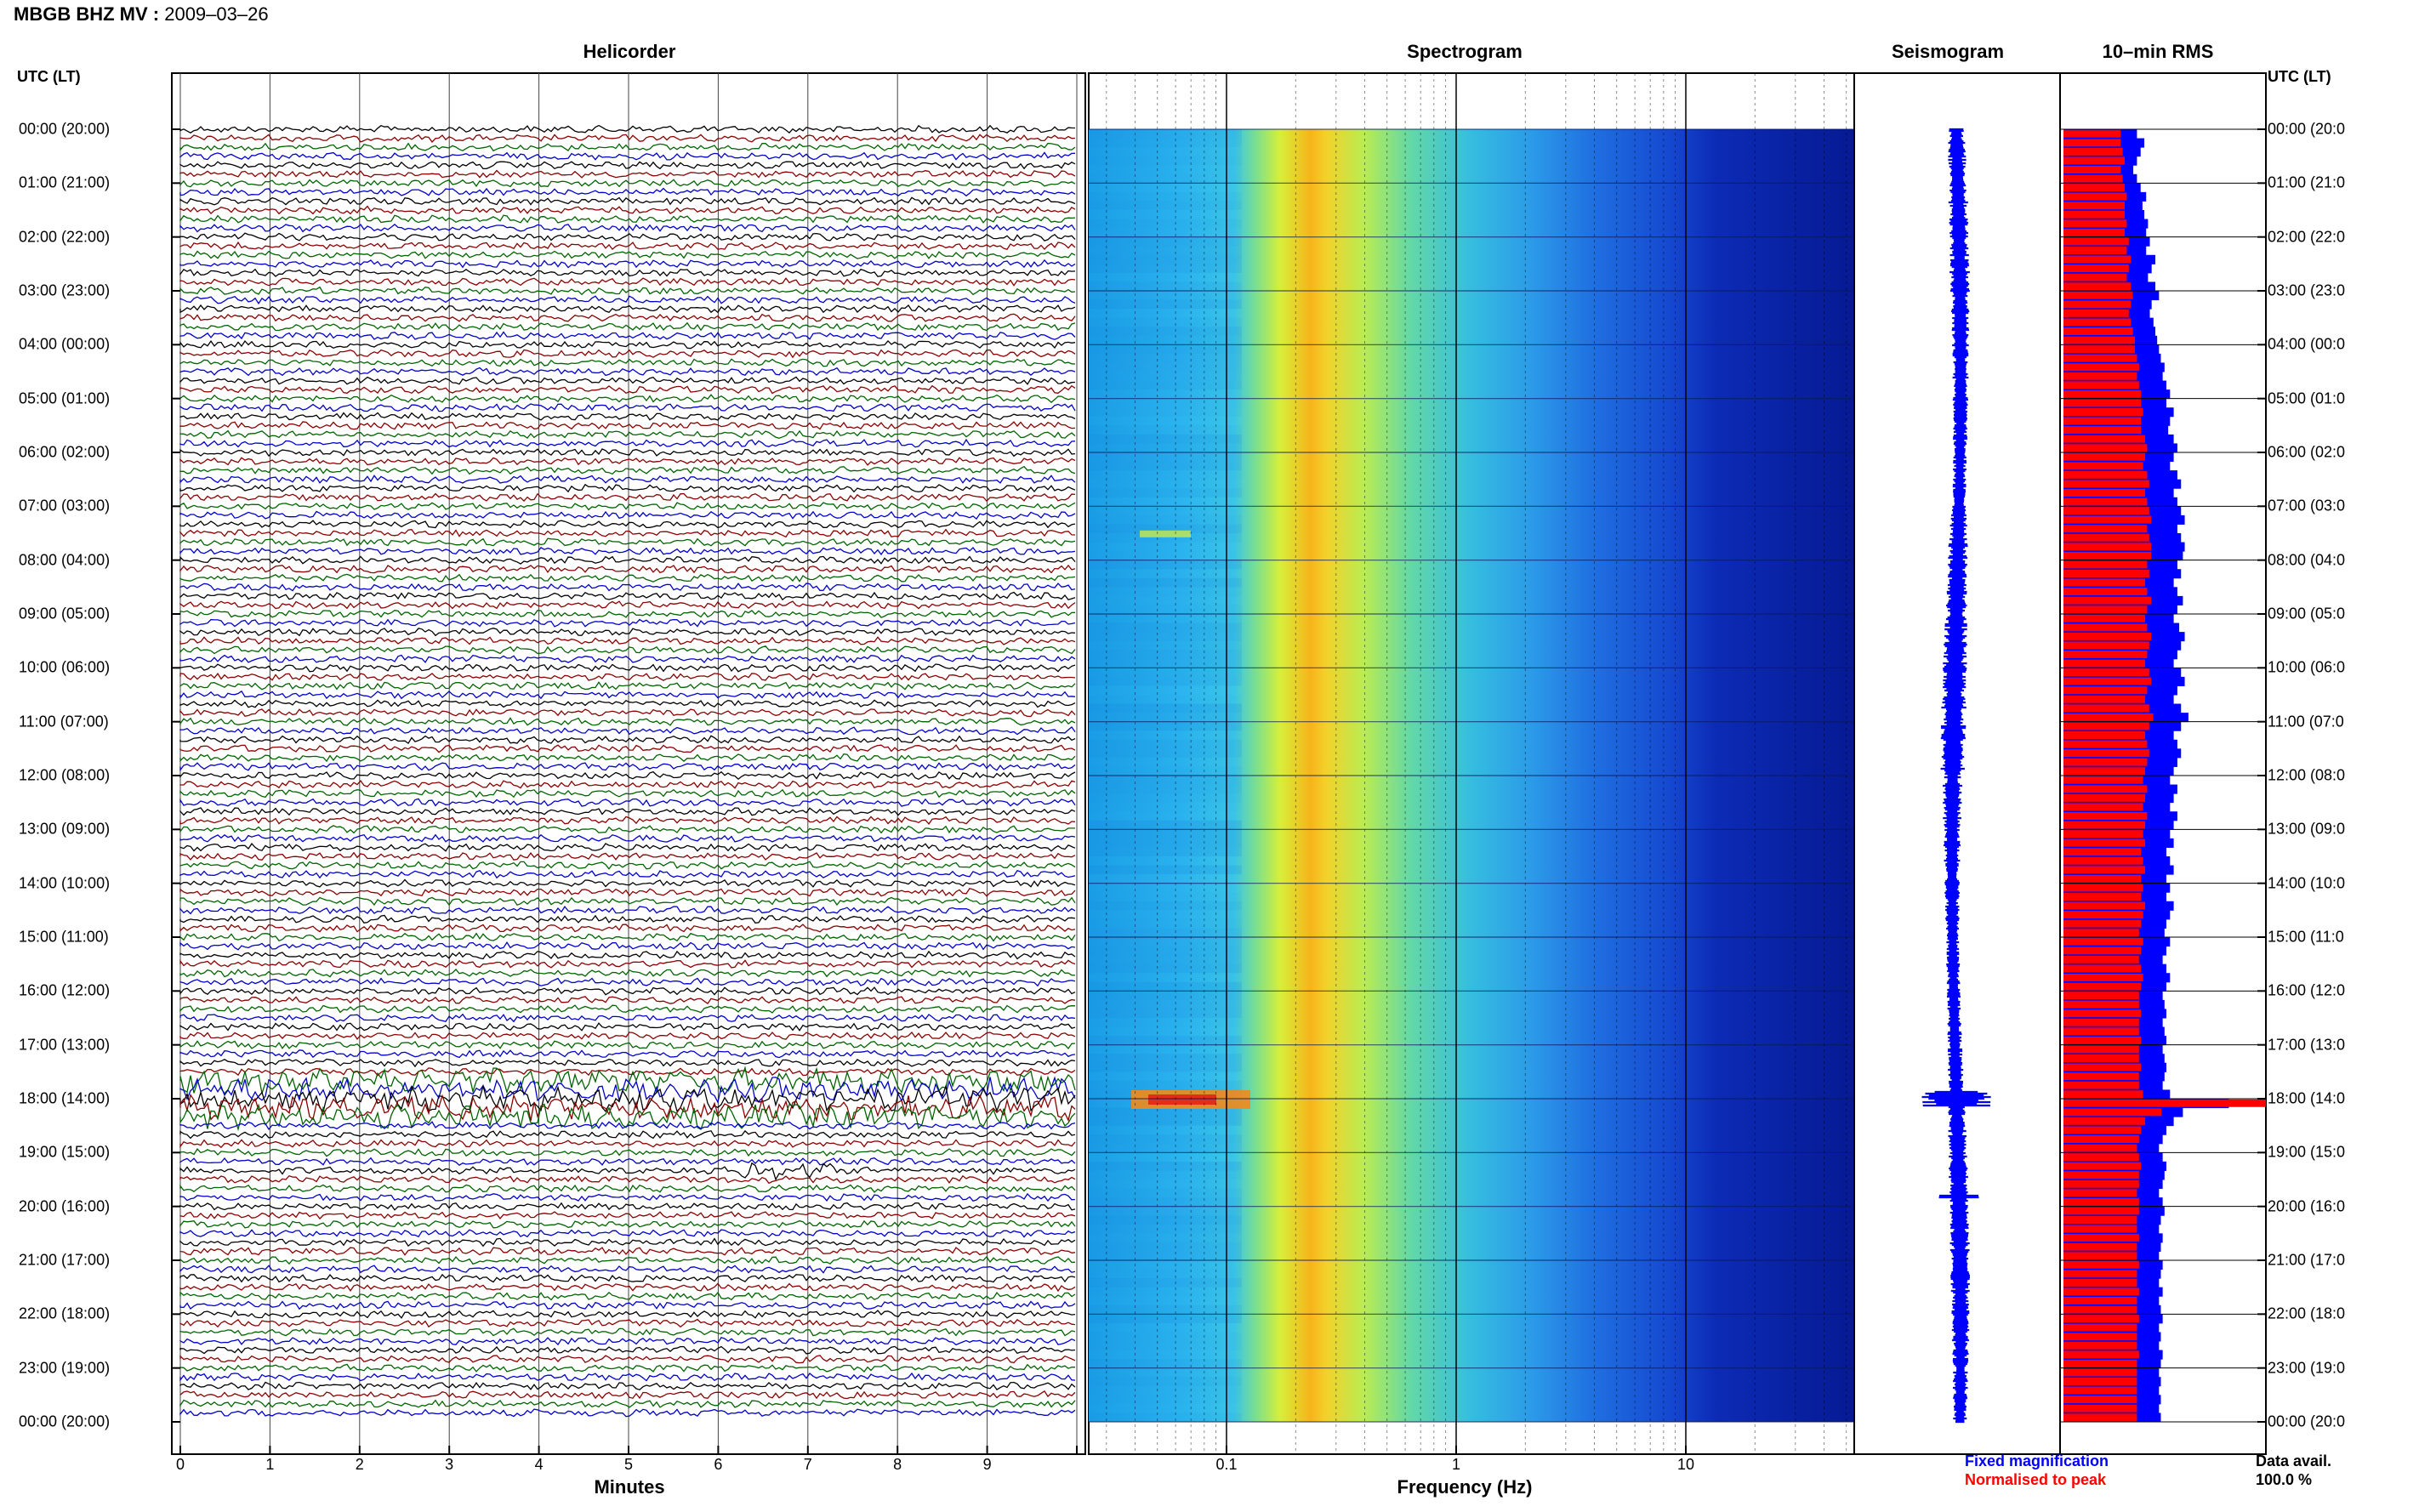 The image size is (2419, 1512). Describe the element at coordinates (2307, 560) in the screenshot. I see `right-time-label: 08:00 (04:0` at that location.